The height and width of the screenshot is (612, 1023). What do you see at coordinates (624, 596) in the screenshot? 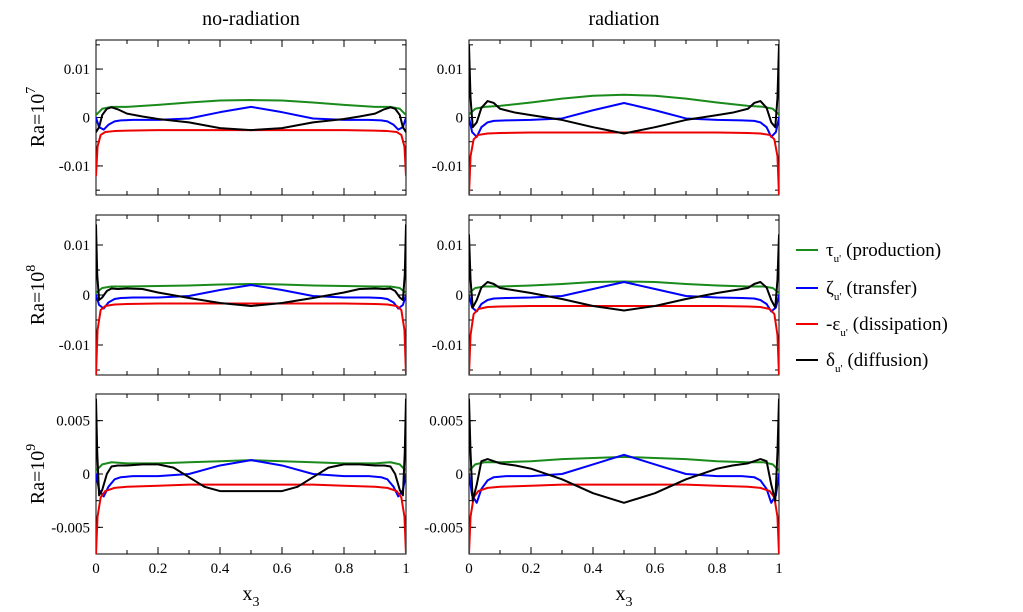
I see `x-axis-label-right: x3` at bounding box center [624, 596].